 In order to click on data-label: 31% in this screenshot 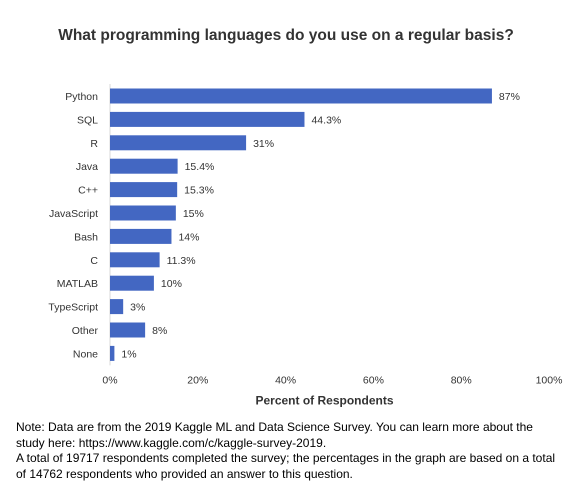, I will do `click(263, 144)`.